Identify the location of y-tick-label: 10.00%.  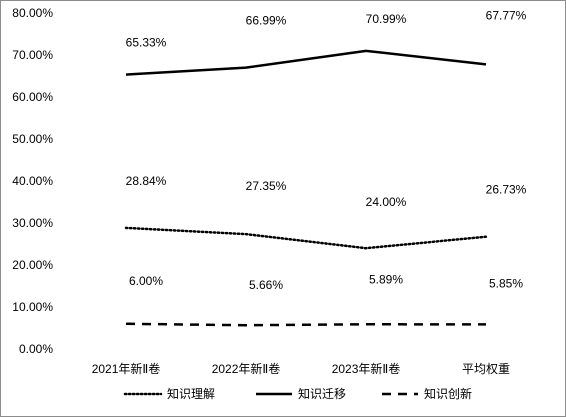
(32, 307).